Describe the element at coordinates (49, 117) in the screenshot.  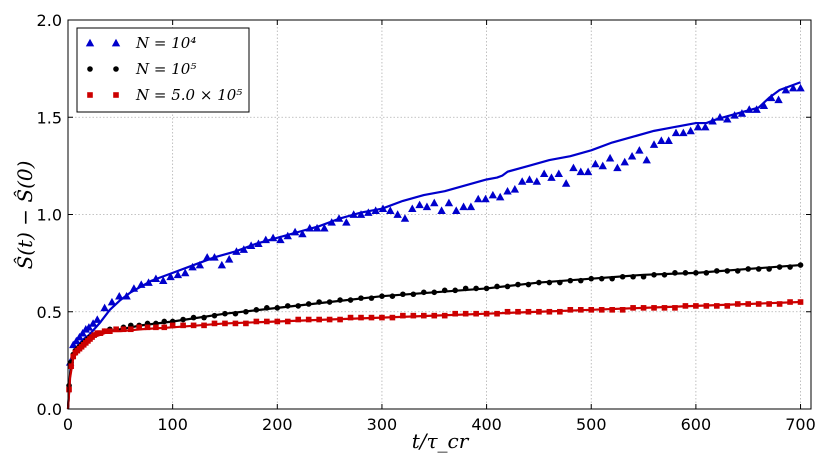
I see `y-tick-label: 1.5` at that location.